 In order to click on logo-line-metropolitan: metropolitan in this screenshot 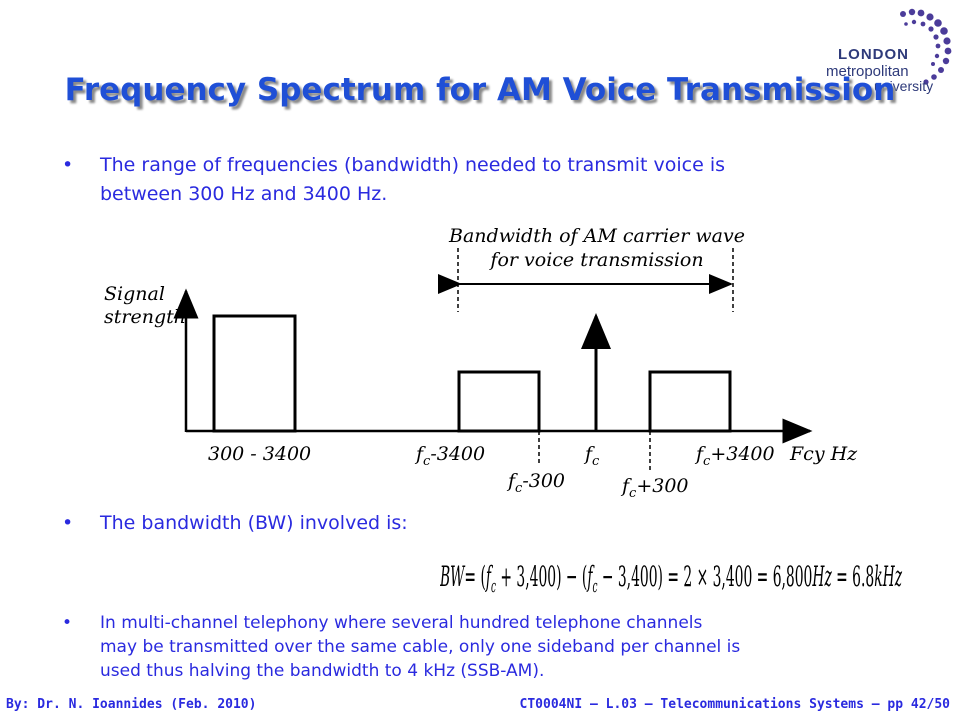, I will do `click(867, 71)`.